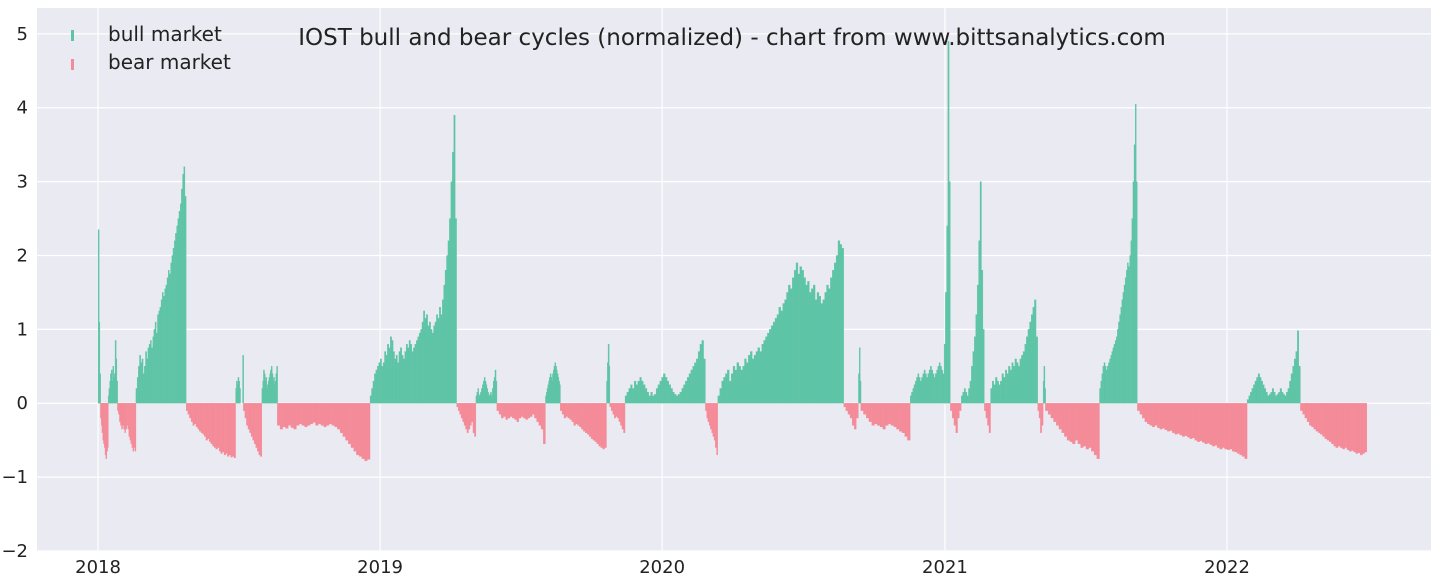 The image size is (1436, 583). I want to click on y-tick-label: 0, so click(22, 403).